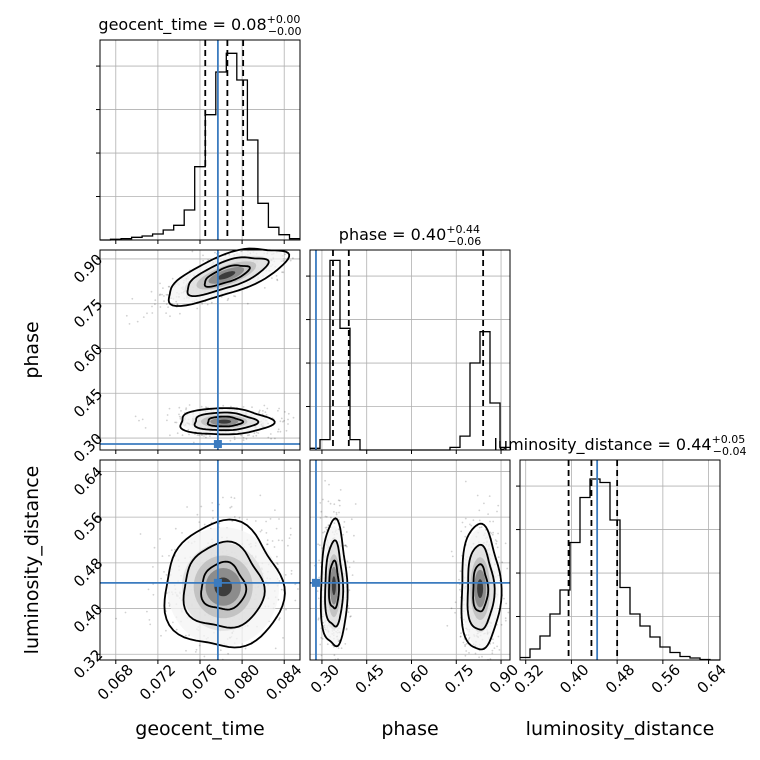 This screenshot has height=760, width=760. I want to click on x-tick-label: 0.084, so click(283, 682).